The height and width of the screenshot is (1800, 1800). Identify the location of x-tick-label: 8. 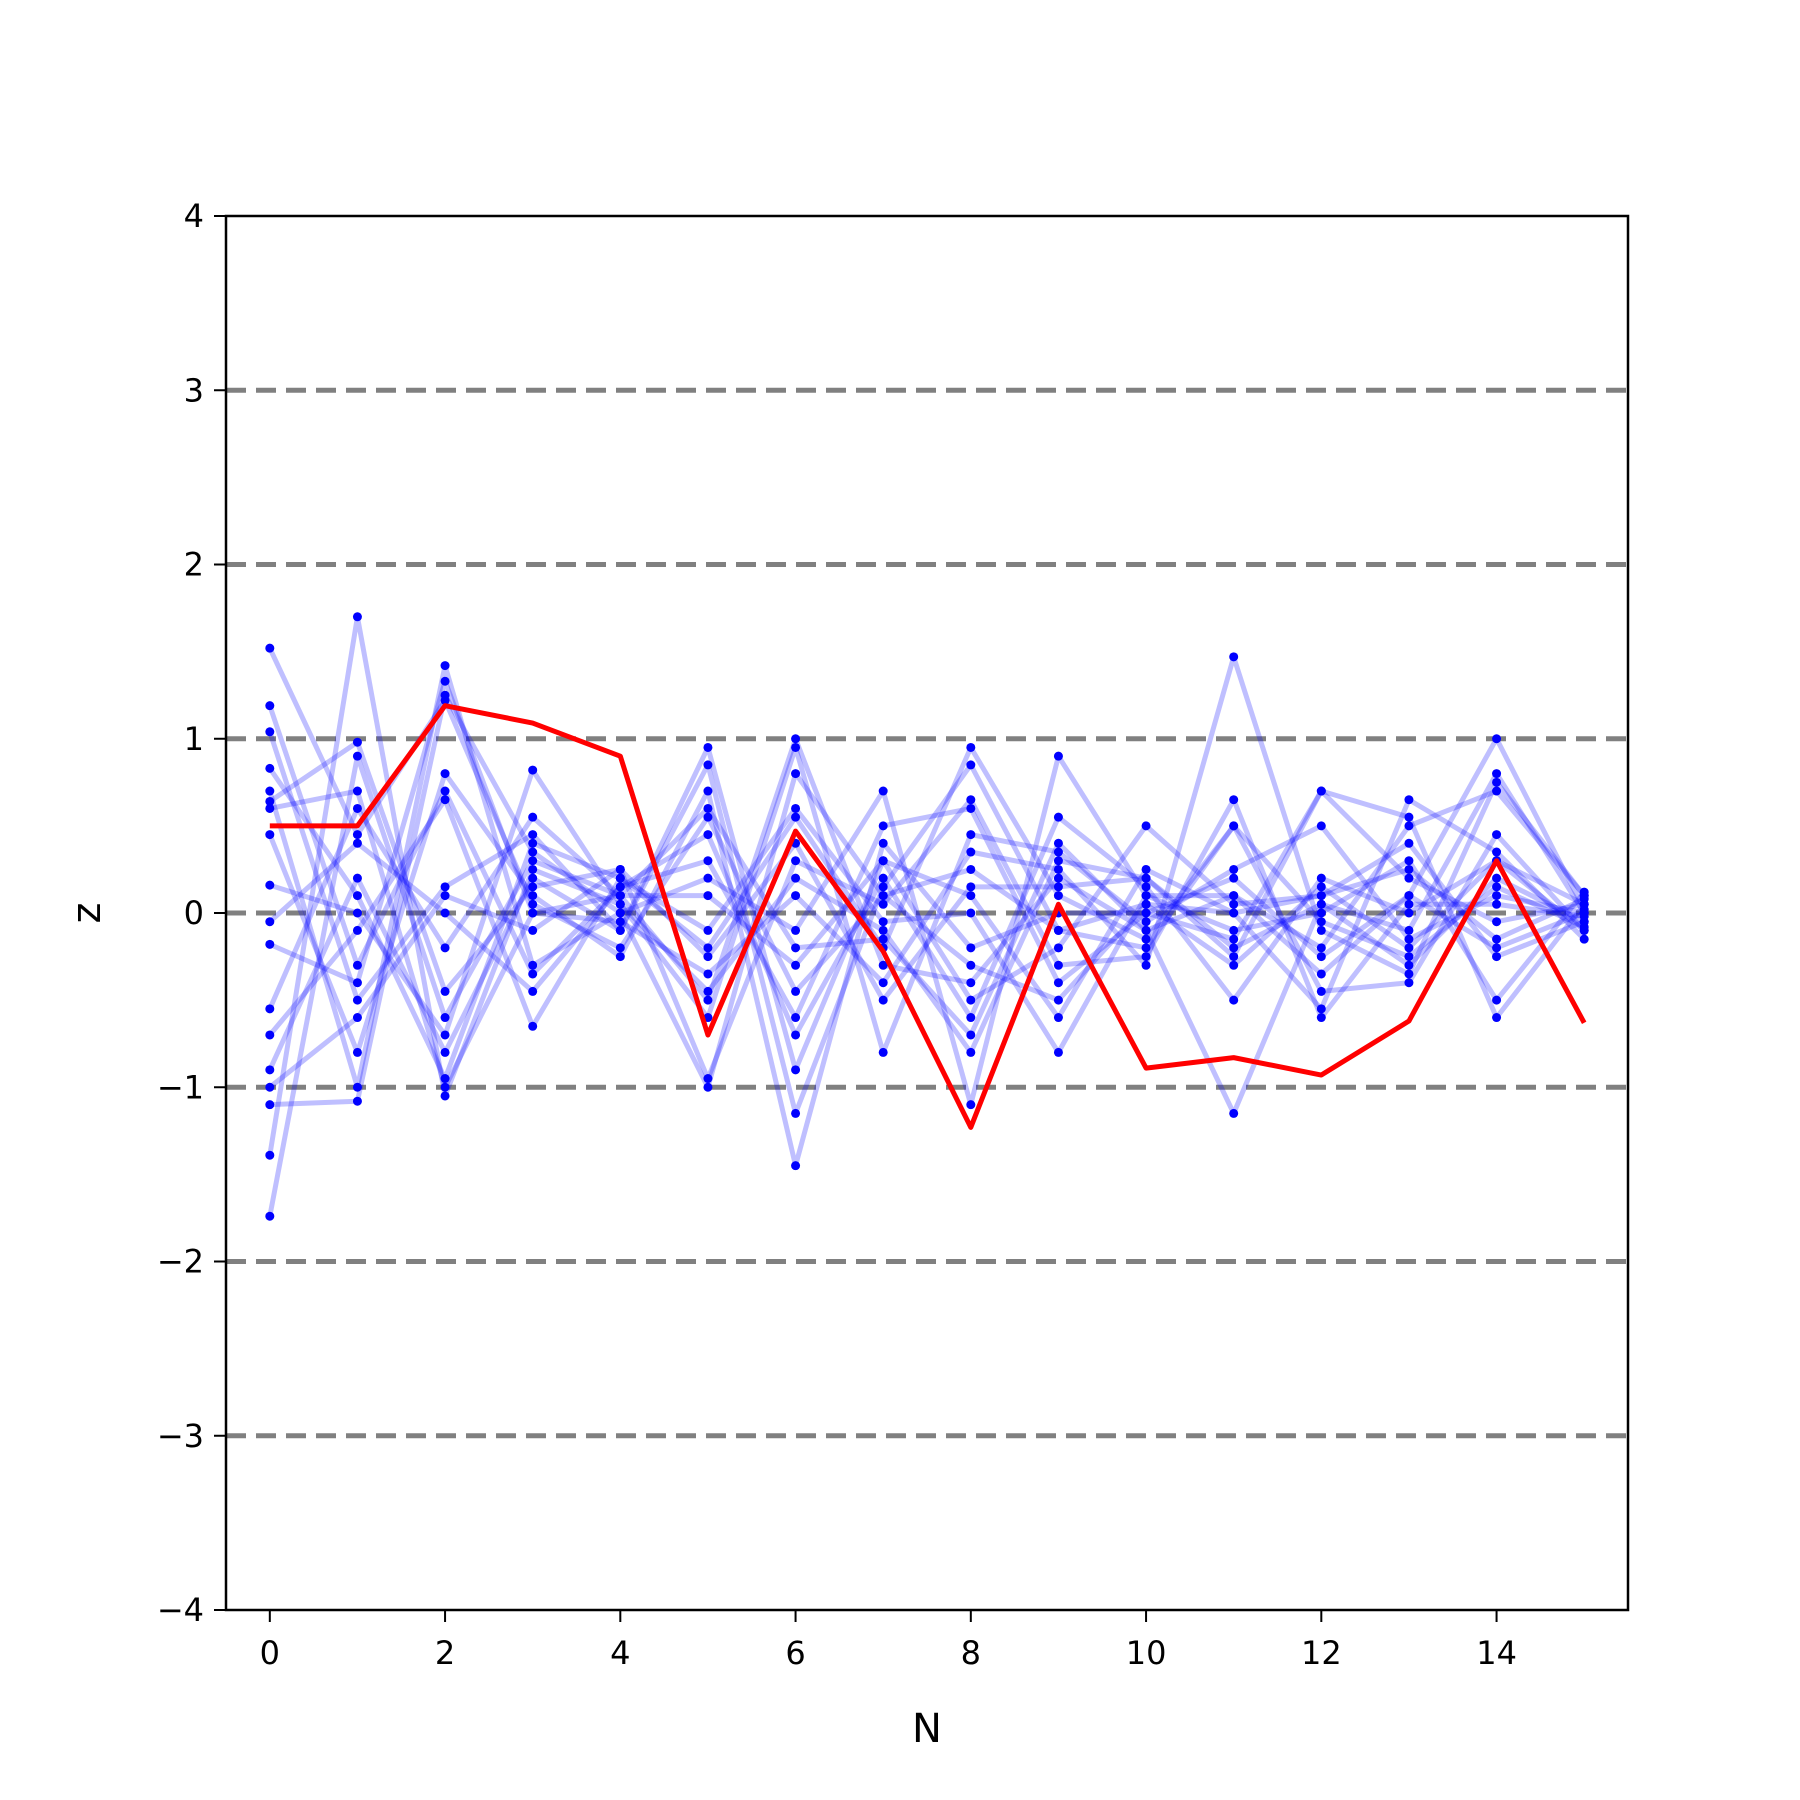
(971, 1653).